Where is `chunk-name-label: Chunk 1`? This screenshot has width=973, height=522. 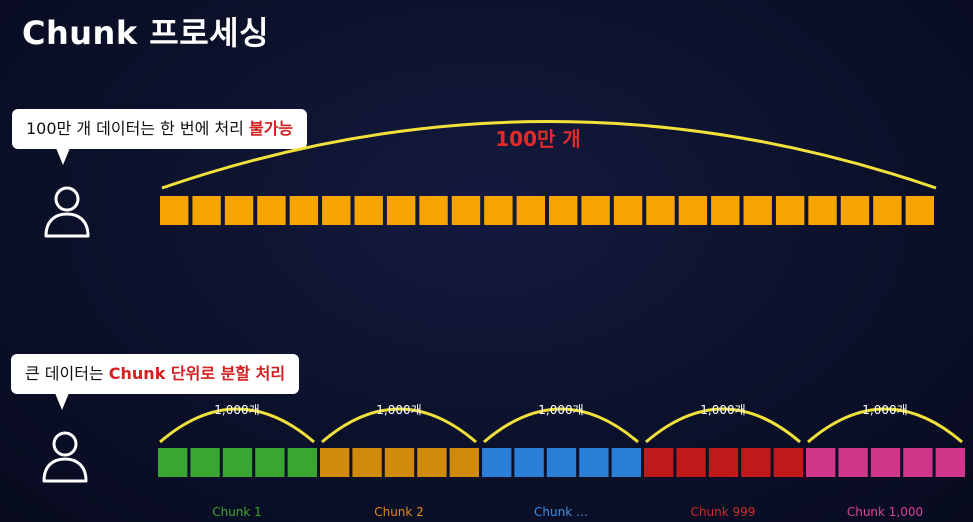 chunk-name-label: Chunk 1 is located at coordinates (237, 512).